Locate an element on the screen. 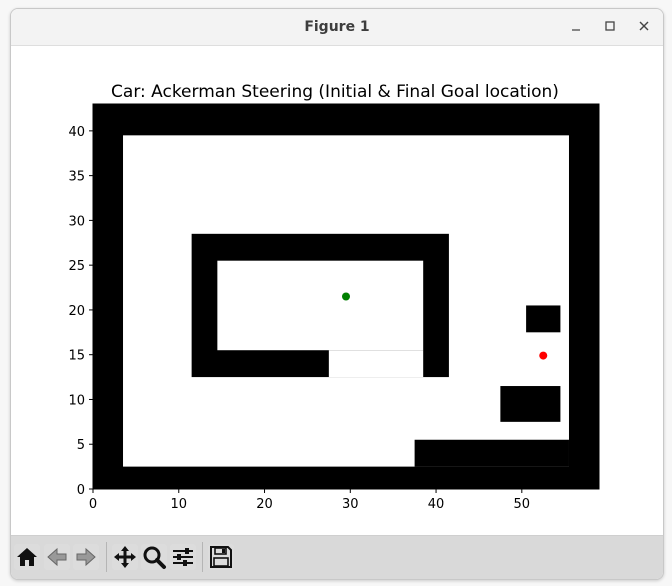 The height and width of the screenshot is (586, 672). zoom-icon is located at coordinates (154, 557).